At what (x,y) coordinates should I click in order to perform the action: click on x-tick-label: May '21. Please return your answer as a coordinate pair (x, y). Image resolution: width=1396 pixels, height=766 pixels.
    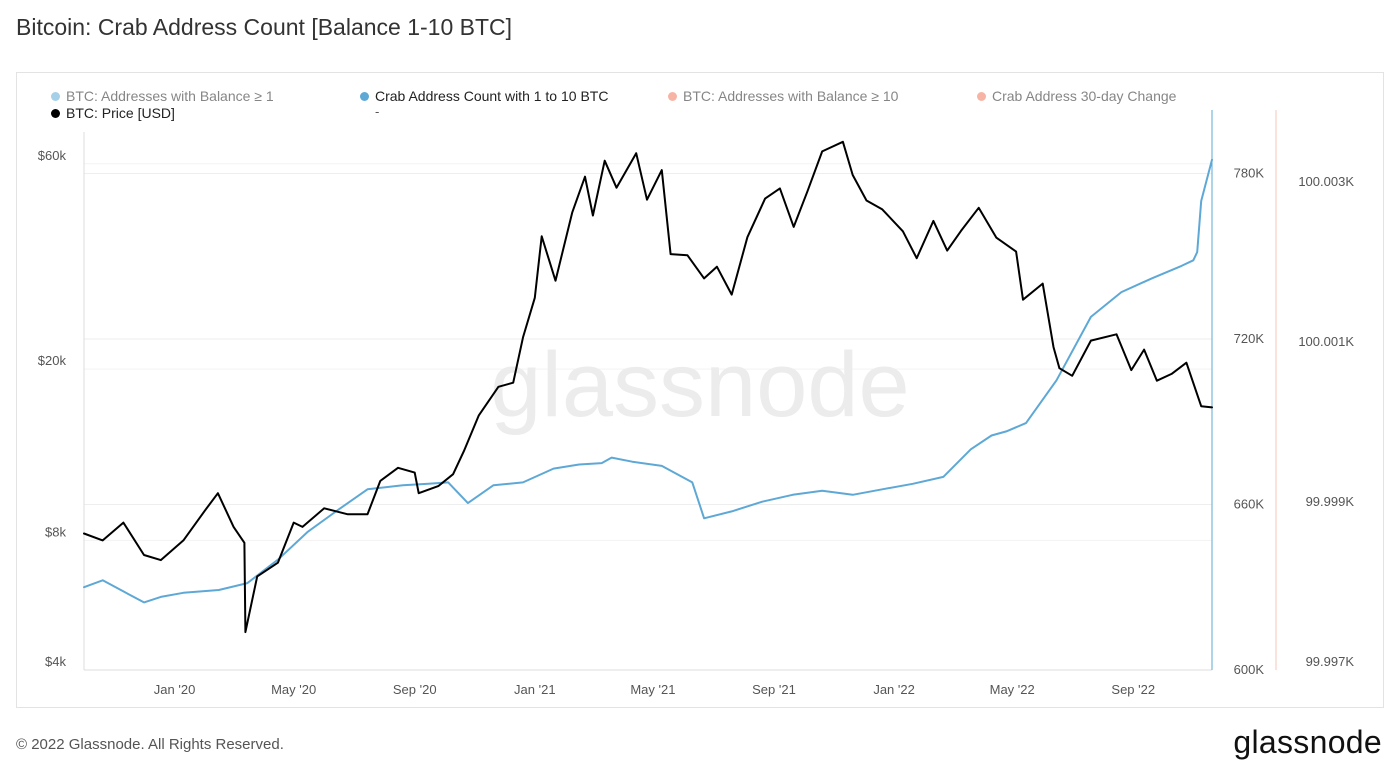
    Looking at the image, I should click on (652, 689).